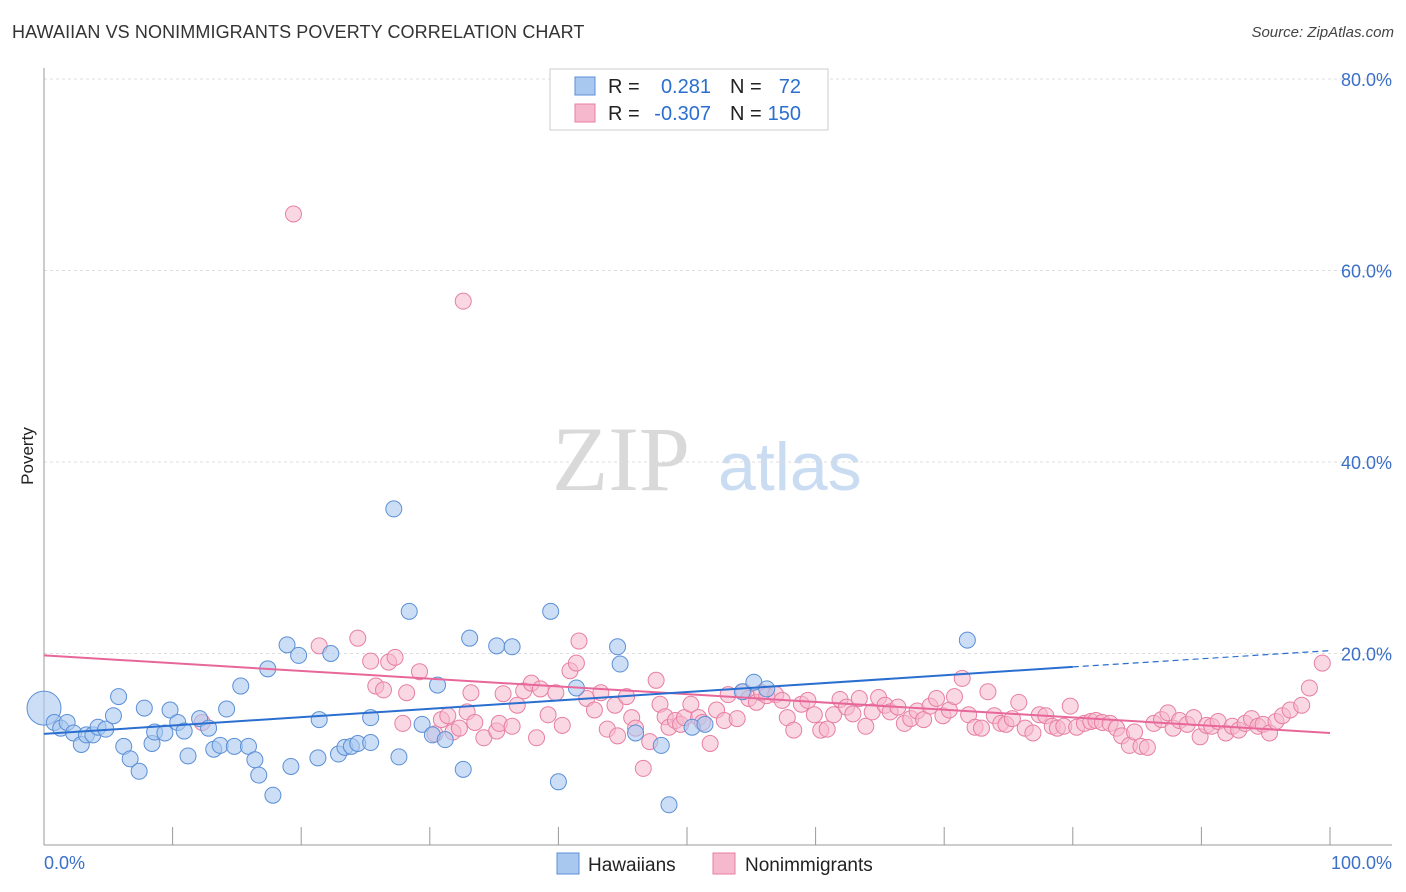 Image resolution: width=1406 pixels, height=892 pixels. Describe the element at coordinates (621, 459) in the screenshot. I see `watermark-zip: ZIP` at that location.